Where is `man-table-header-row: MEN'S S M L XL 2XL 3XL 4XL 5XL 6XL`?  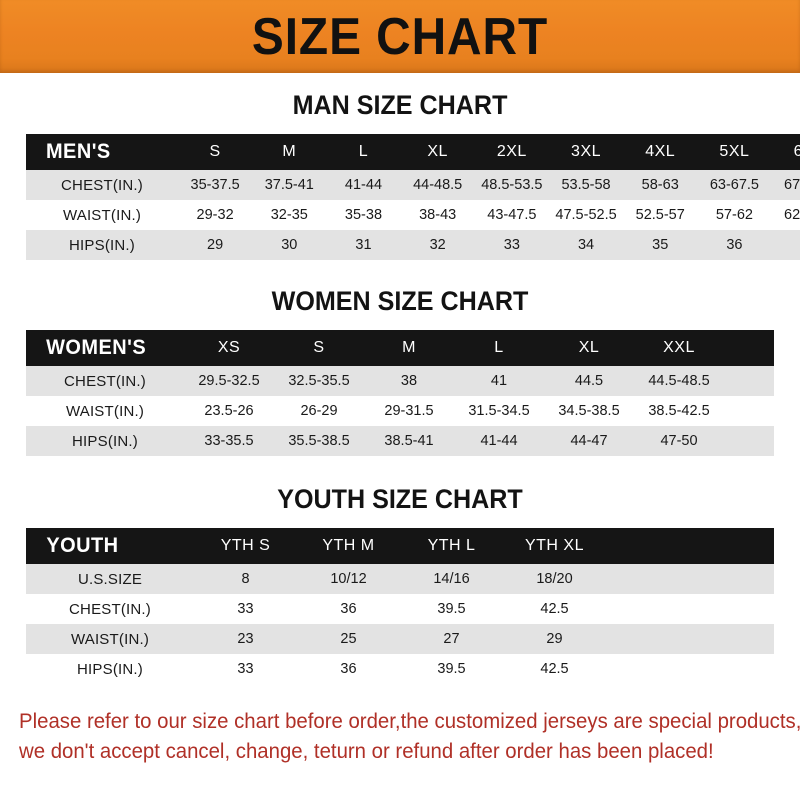
man-table-header-row: MEN'S S M L XL 2XL 3XL 4XL 5XL 6XL is located at coordinates (413, 152).